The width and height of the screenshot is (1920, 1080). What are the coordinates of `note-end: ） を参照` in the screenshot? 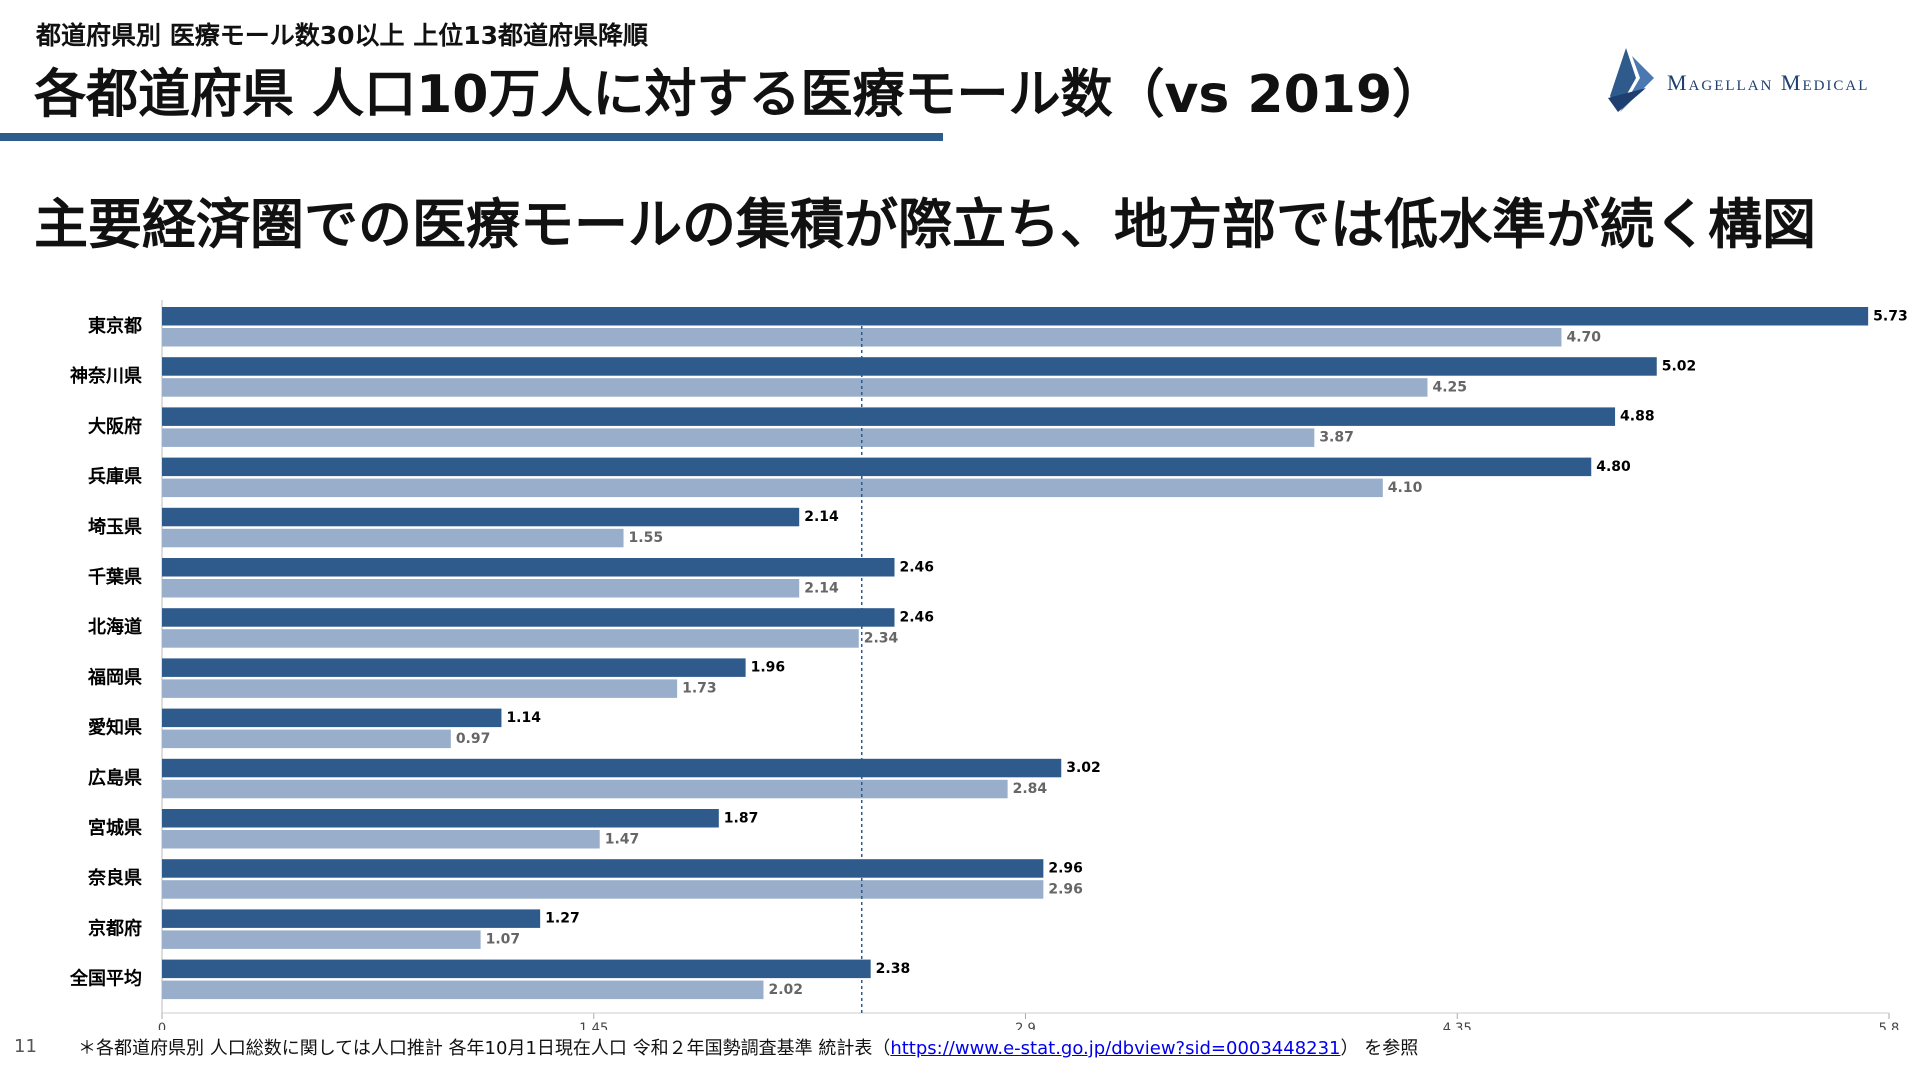 It's located at (1379, 1048).